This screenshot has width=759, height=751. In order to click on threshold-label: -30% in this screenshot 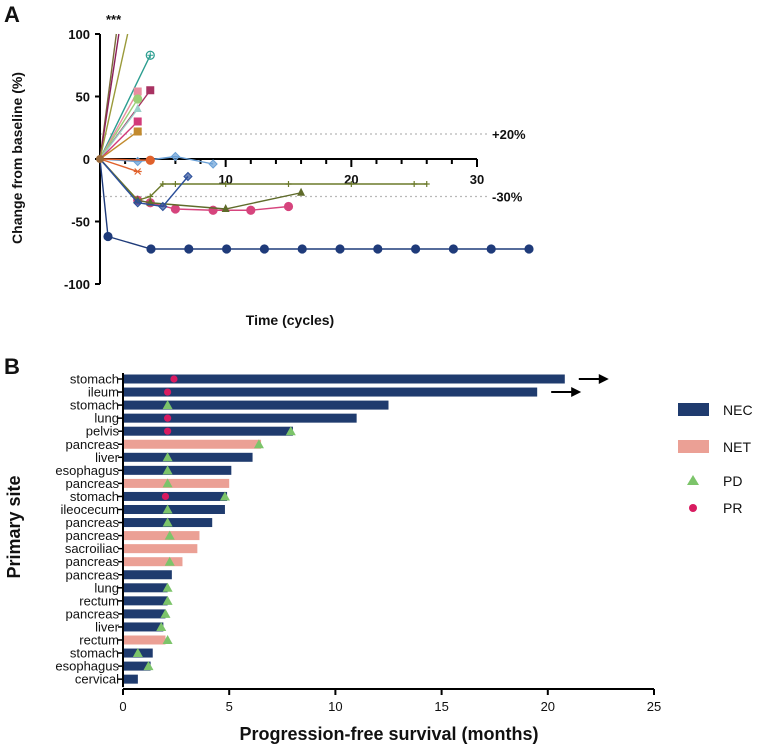, I will do `click(507, 197)`.